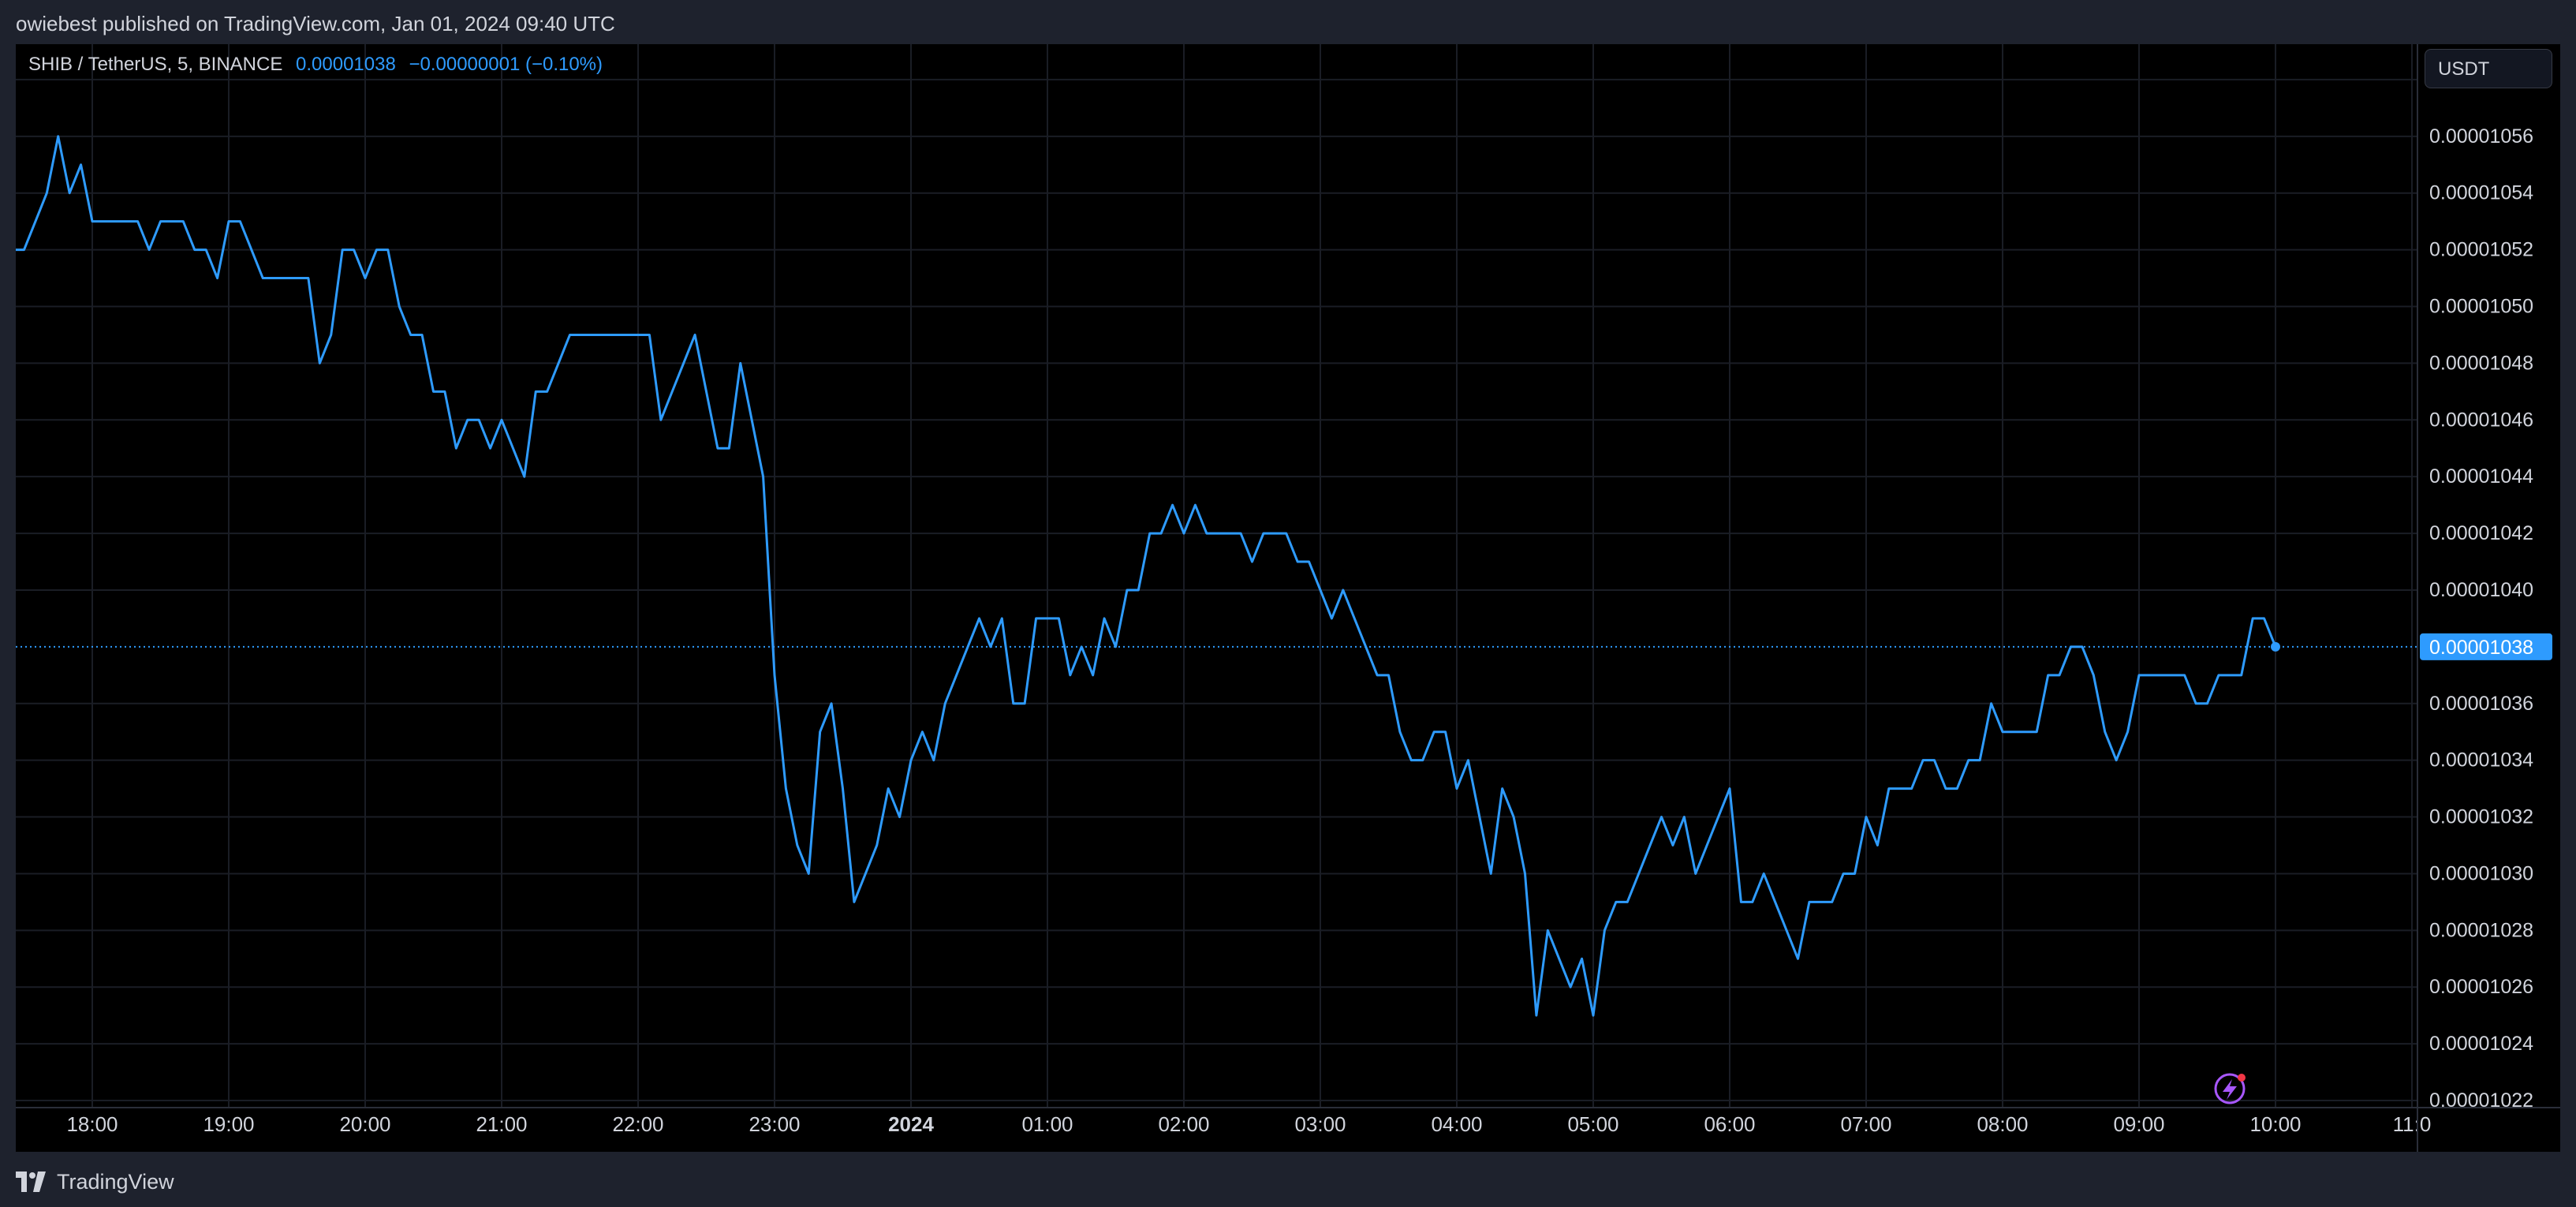 Image resolution: width=2576 pixels, height=1207 pixels. Describe the element at coordinates (2481, 987) in the screenshot. I see `y-tick-label: 0.00001026` at that location.